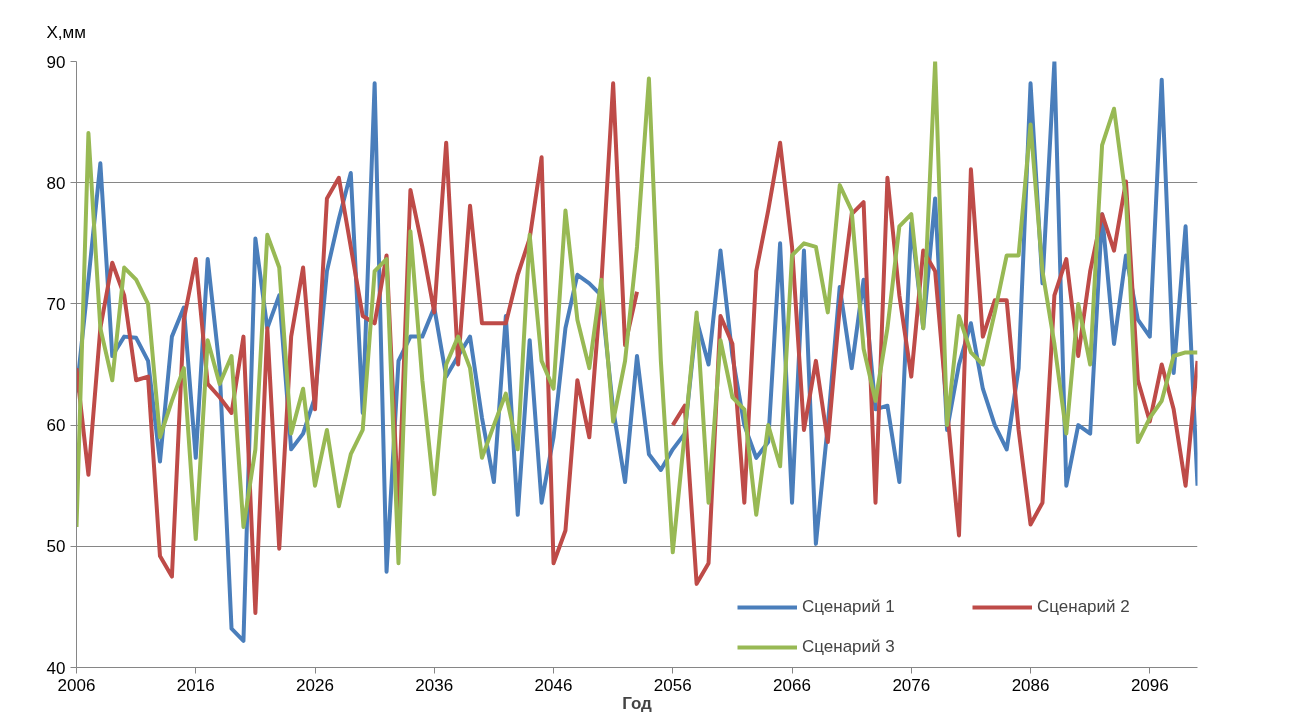 The height and width of the screenshot is (727, 1301). I want to click on y-axis-title: X,мм, so click(66, 32).